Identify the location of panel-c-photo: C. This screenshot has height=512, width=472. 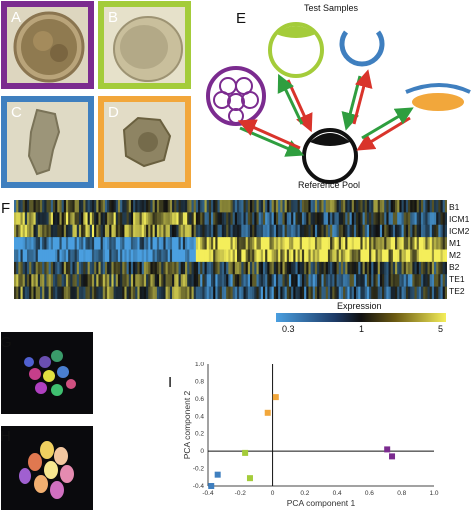
(47, 142).